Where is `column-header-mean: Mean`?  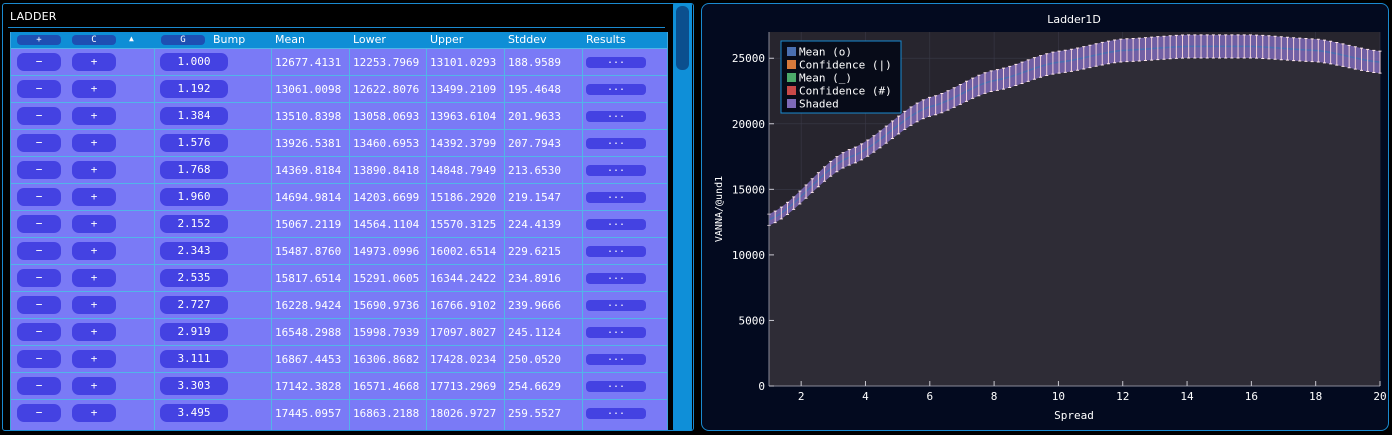
column-header-mean: Mean is located at coordinates (290, 39).